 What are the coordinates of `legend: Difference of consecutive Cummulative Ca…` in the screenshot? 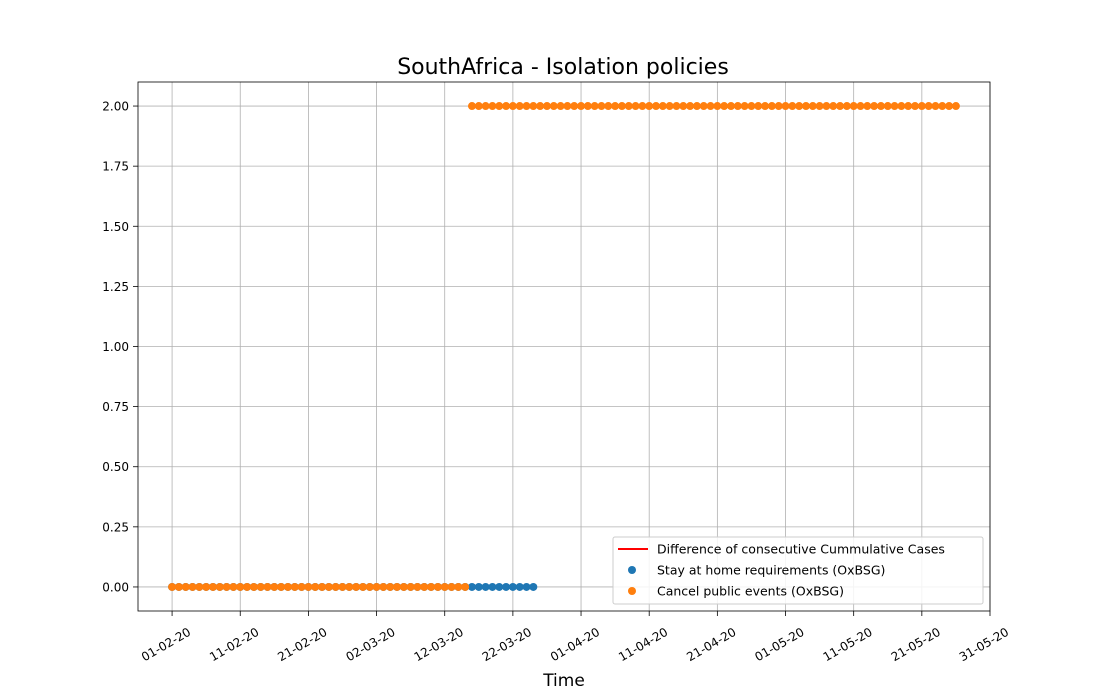 It's located at (798, 570).